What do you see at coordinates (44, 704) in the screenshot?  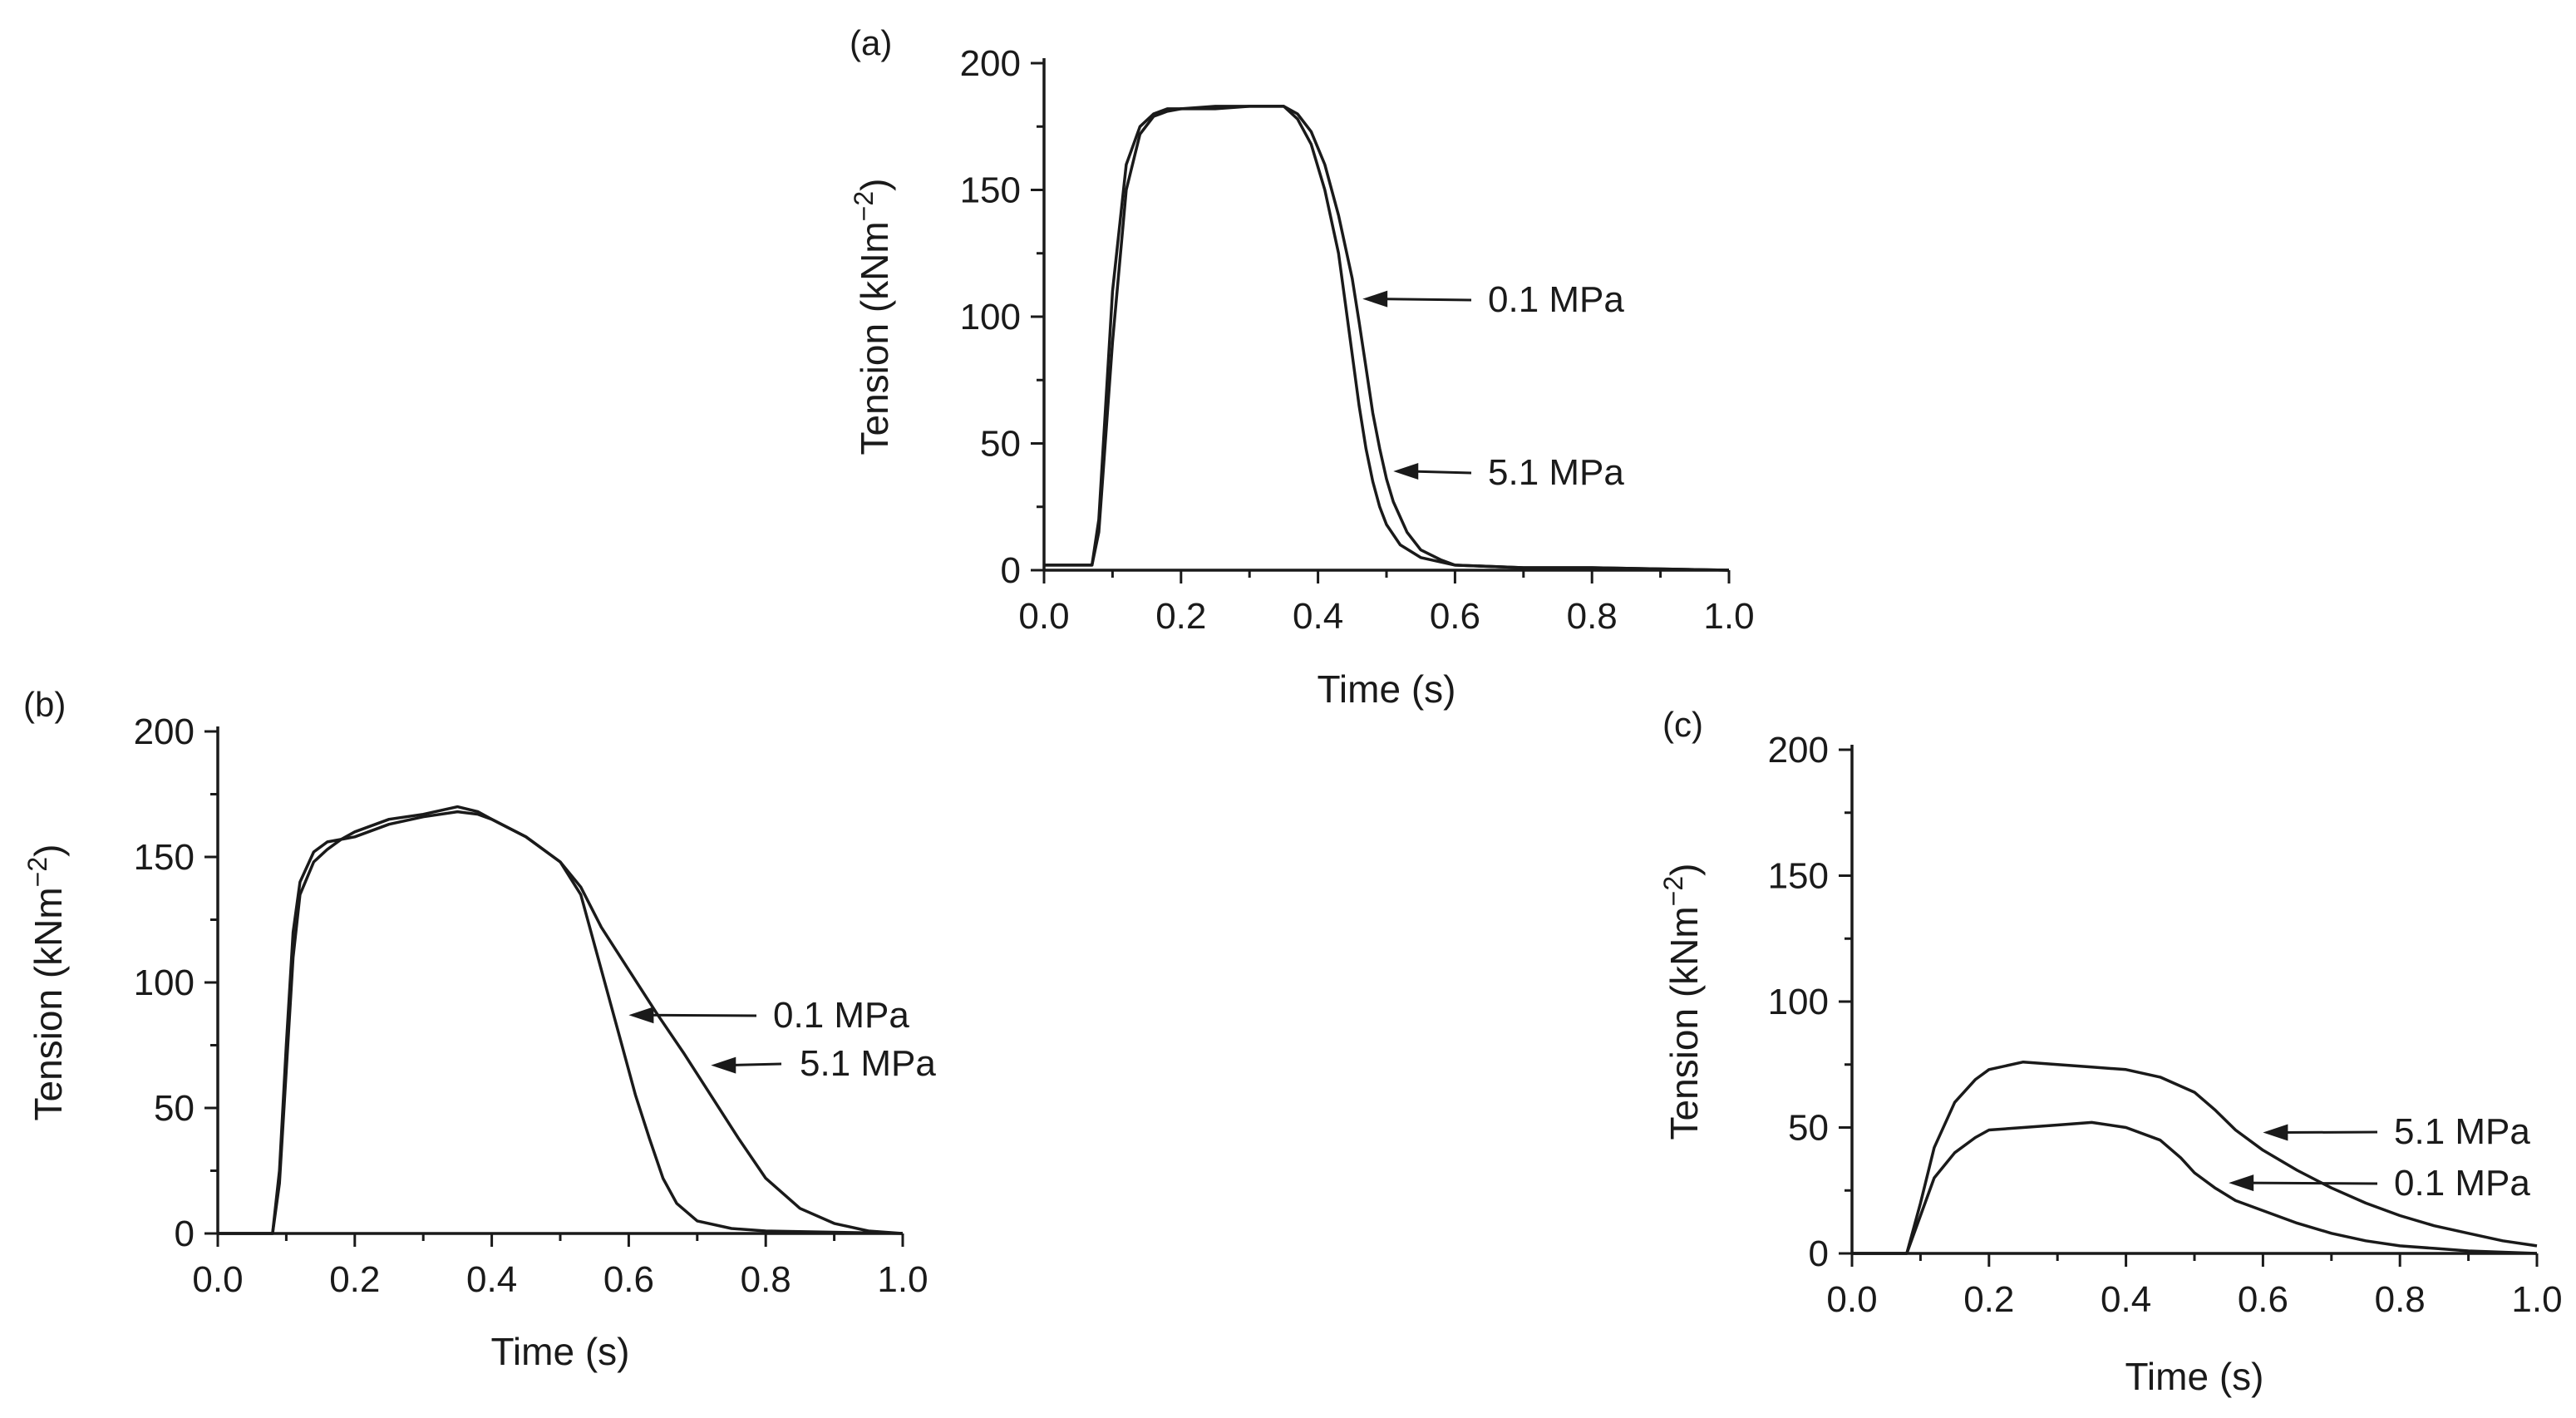 I see `panel-label-b: (b)` at bounding box center [44, 704].